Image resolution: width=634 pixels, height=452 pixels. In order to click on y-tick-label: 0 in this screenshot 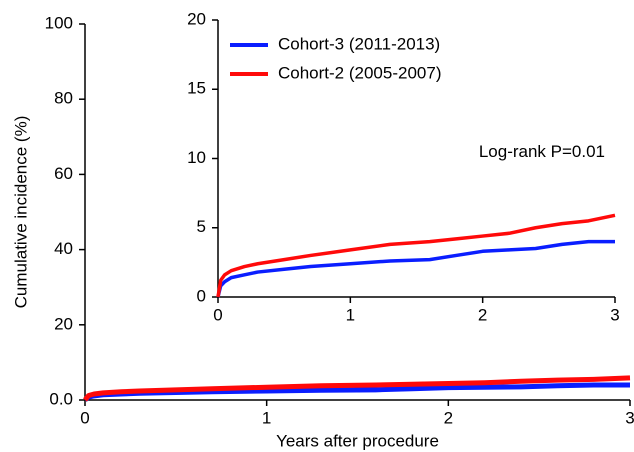, I will do `click(201, 295)`.